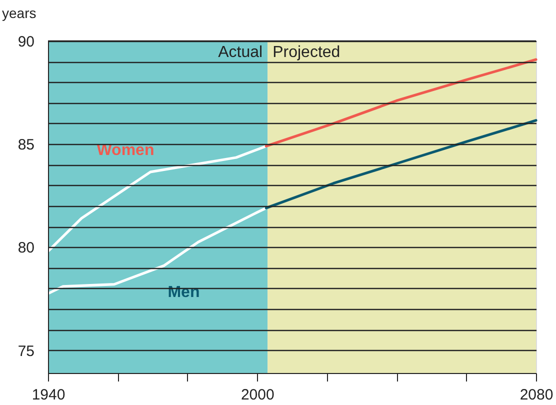 The height and width of the screenshot is (405, 556). Describe the element at coordinates (26, 145) in the screenshot. I see `y-tick-label: 85` at that location.